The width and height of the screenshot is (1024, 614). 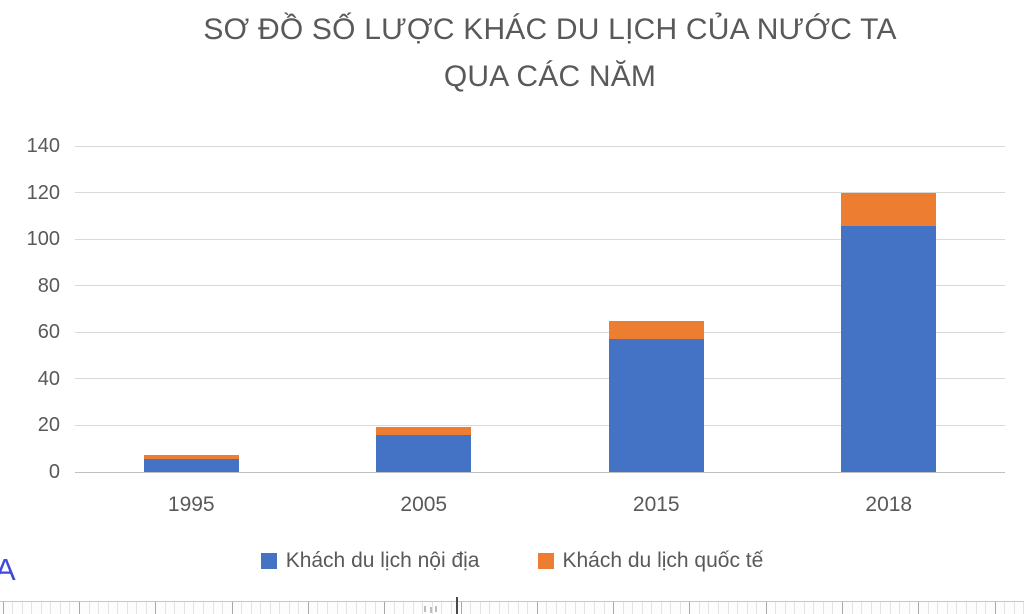 What do you see at coordinates (48, 378) in the screenshot?
I see `y-tick-label-40: 40` at bounding box center [48, 378].